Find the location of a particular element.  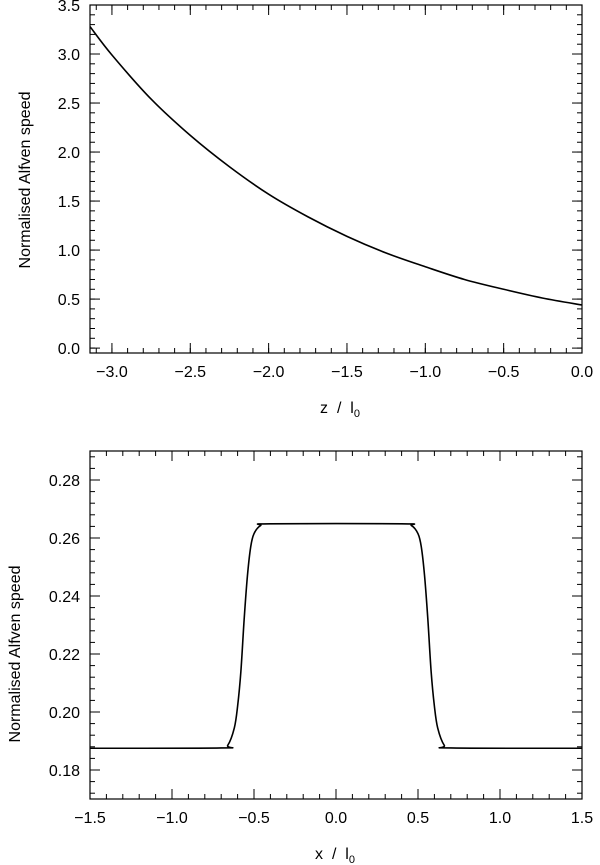

bottom-xlabel-subscript: 0 is located at coordinates (352, 859).